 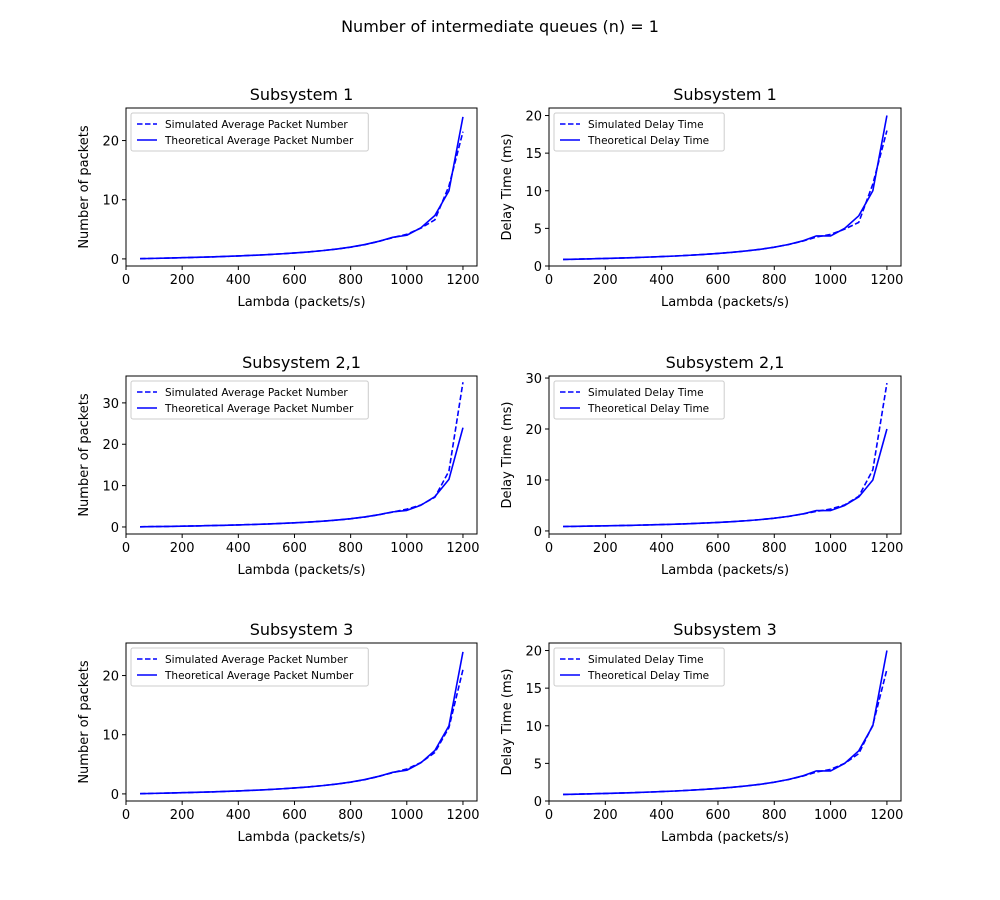 What do you see at coordinates (500, 26) in the screenshot?
I see `figure-title: Number of intermediate queues (n) = 1` at bounding box center [500, 26].